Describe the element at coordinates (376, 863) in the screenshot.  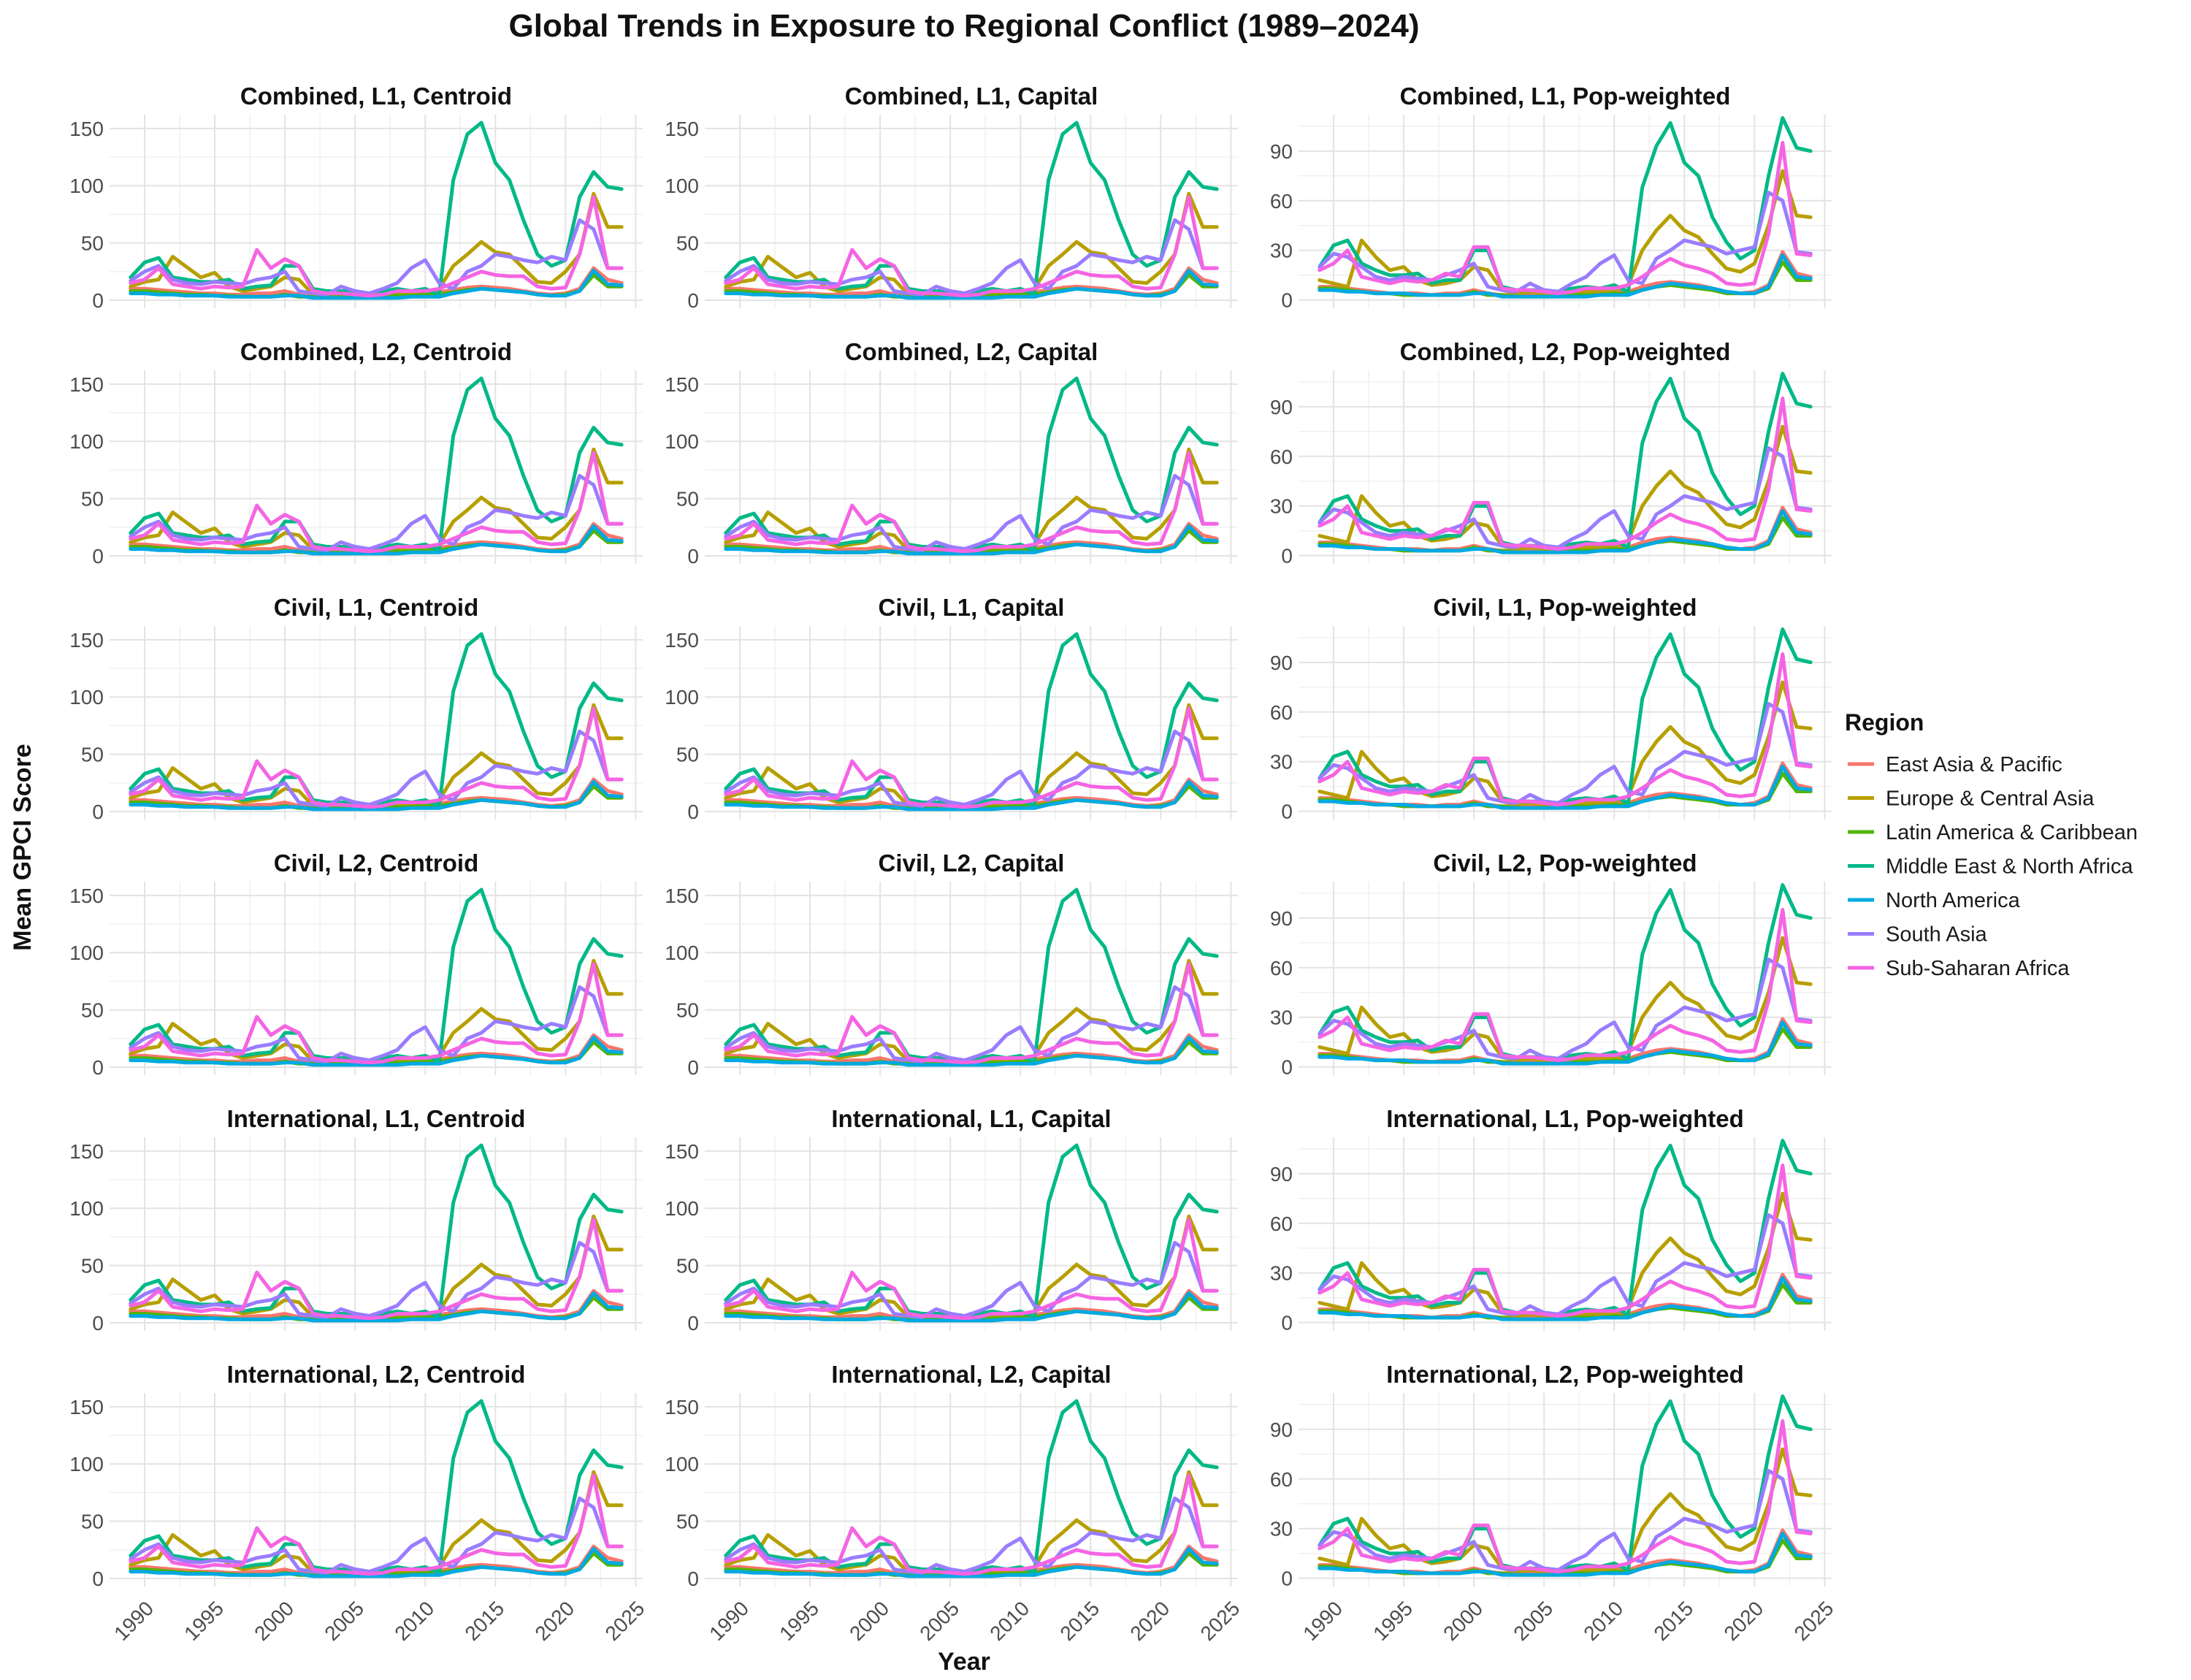
I see `facet-strip-label: Civil, L2, Centroid` at that location.